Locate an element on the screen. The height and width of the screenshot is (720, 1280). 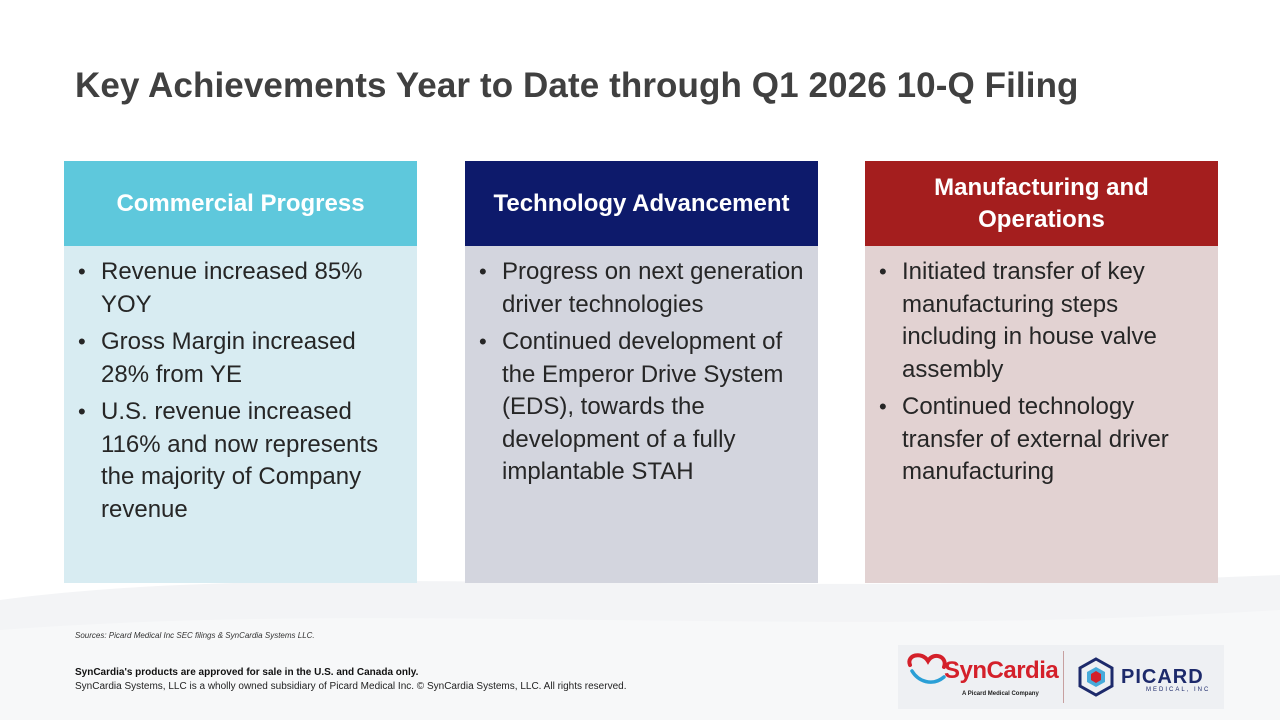
picard-logo: PICARD MEDICAL, INC is located at coordinates (1146, 677).